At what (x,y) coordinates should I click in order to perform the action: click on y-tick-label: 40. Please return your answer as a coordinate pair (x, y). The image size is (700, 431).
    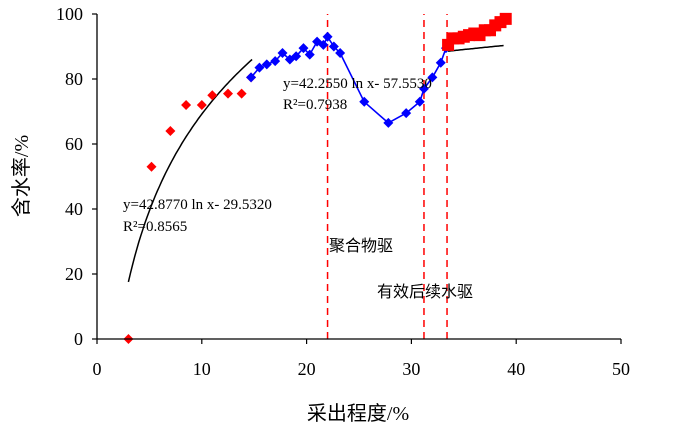
    Looking at the image, I should click on (74, 209).